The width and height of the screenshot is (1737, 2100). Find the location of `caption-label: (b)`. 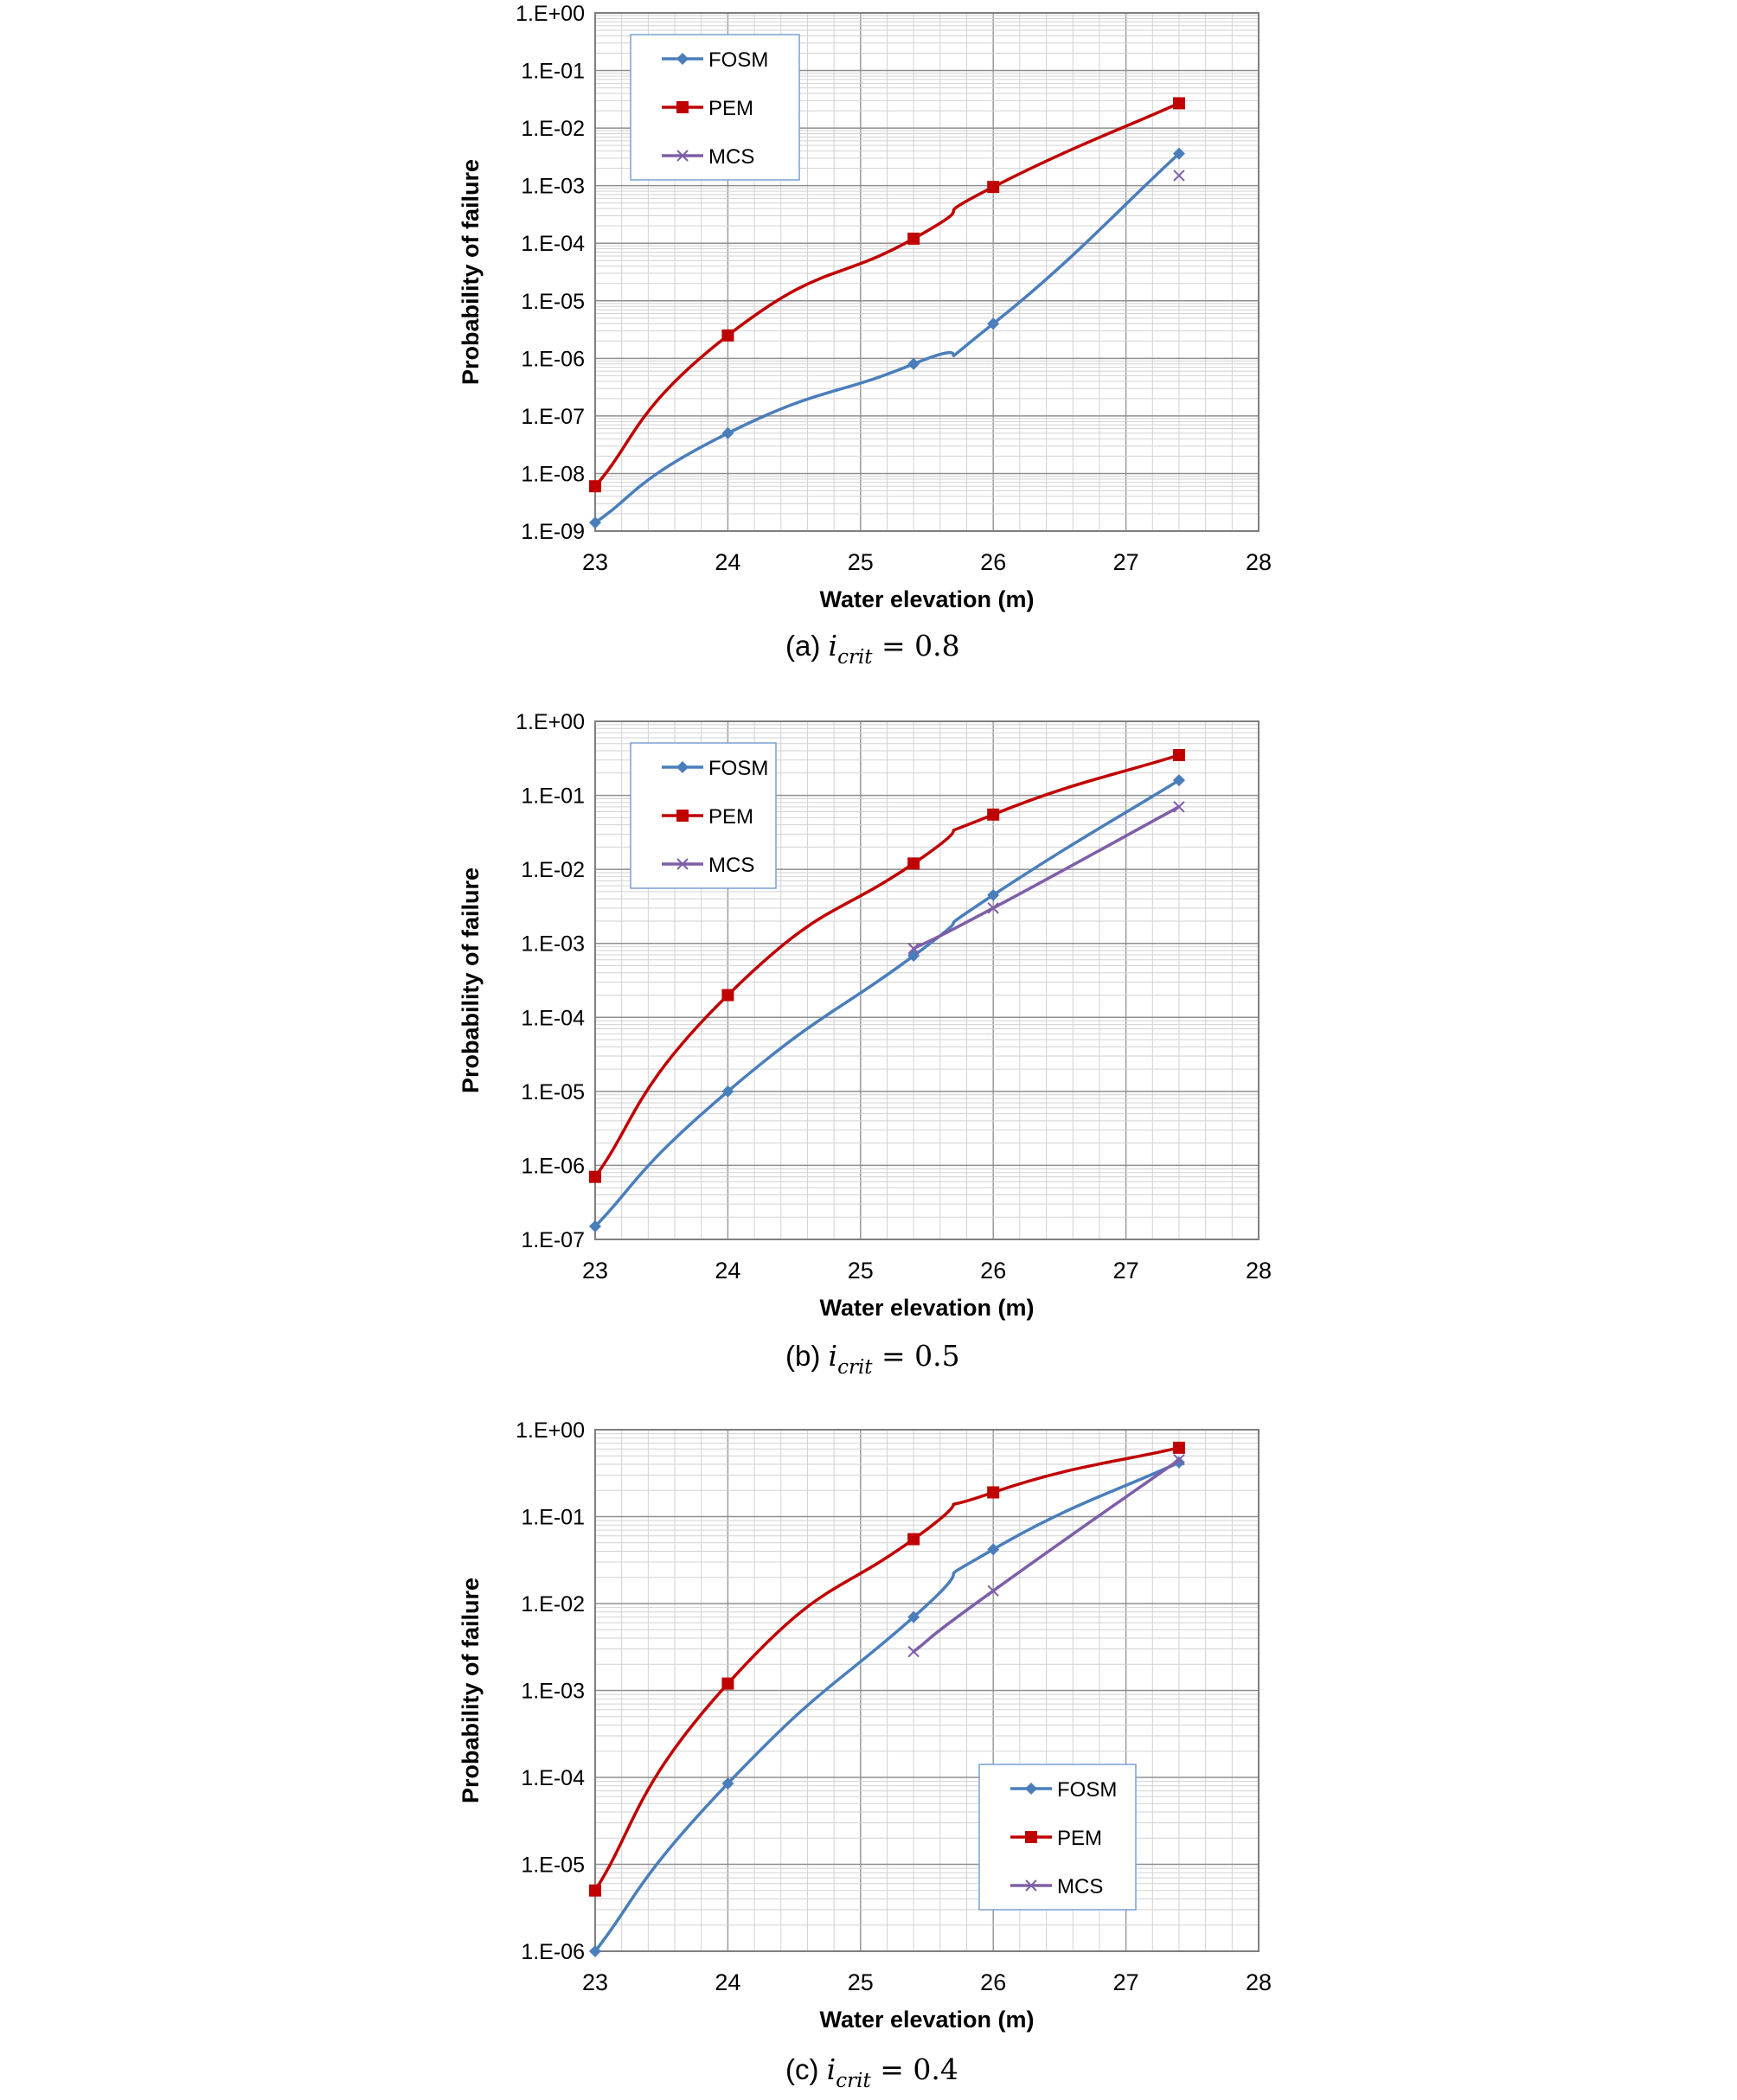

caption-label: (b) is located at coordinates (807, 1356).